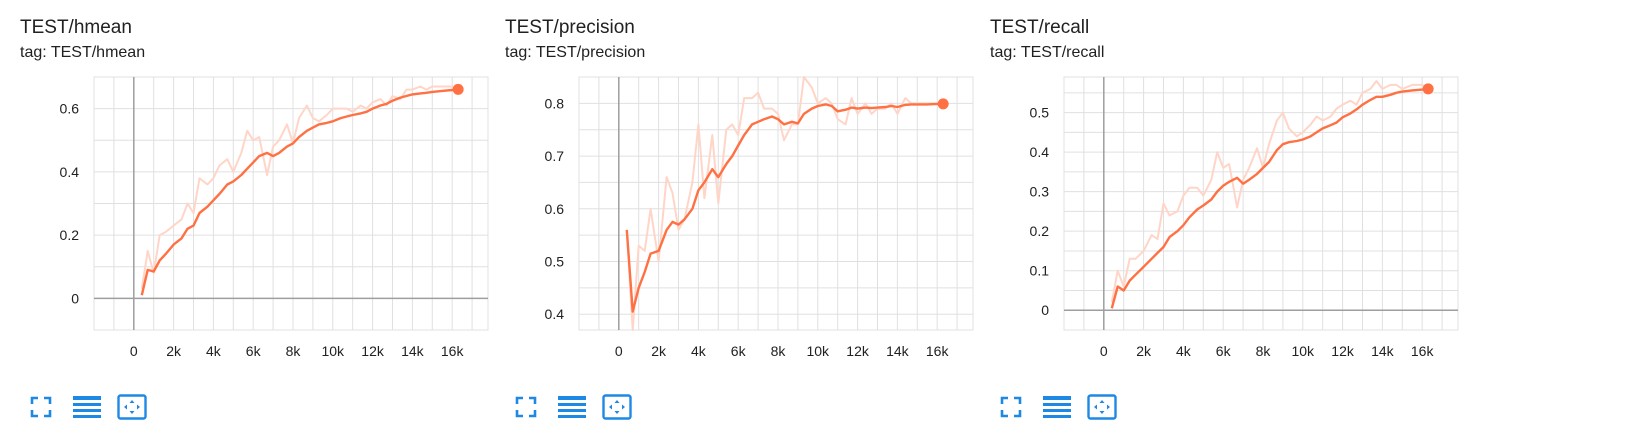 The width and height of the screenshot is (1649, 441). I want to click on chart-title: TEST/hmean, so click(76, 27).